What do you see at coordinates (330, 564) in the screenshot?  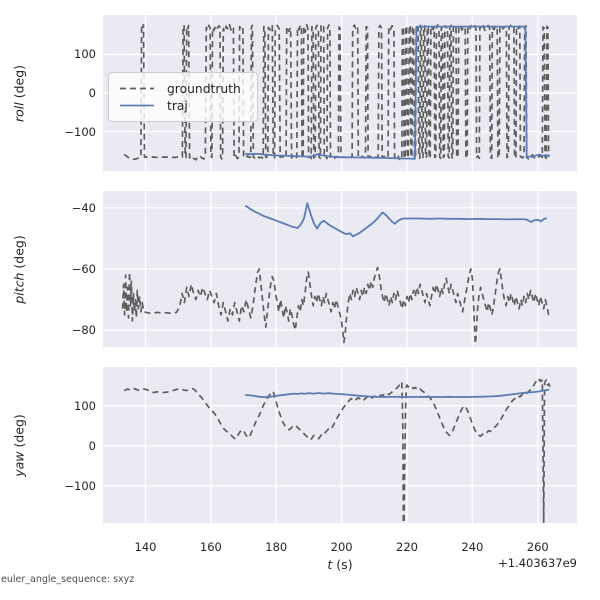 I see `x-axis-label-var: t` at bounding box center [330, 564].